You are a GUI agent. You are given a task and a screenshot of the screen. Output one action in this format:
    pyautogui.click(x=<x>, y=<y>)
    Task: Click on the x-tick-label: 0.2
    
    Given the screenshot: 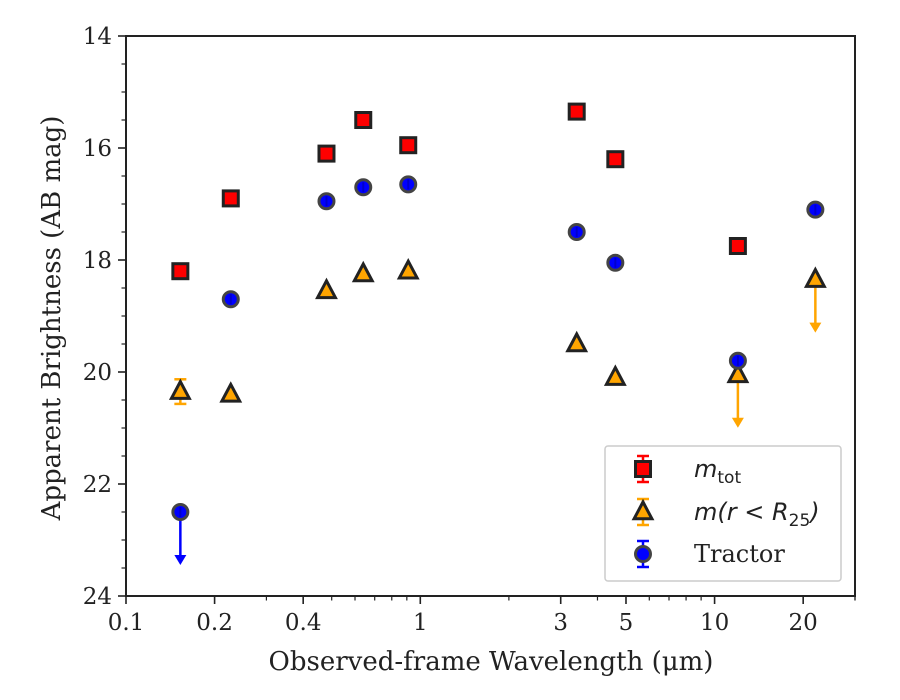 What is the action you would take?
    pyautogui.click(x=214, y=623)
    